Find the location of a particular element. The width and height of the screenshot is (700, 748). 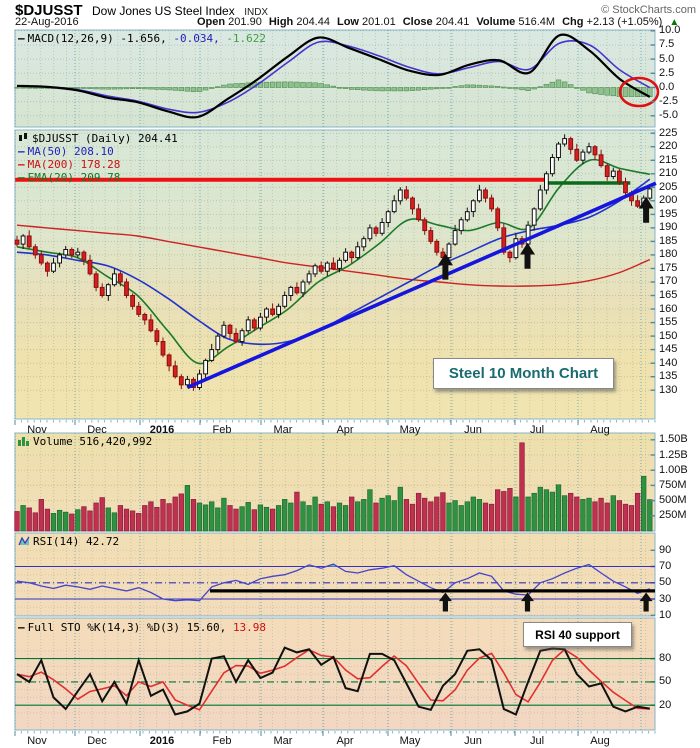

volume-axis-tick: 1.25B is located at coordinates (673, 454).